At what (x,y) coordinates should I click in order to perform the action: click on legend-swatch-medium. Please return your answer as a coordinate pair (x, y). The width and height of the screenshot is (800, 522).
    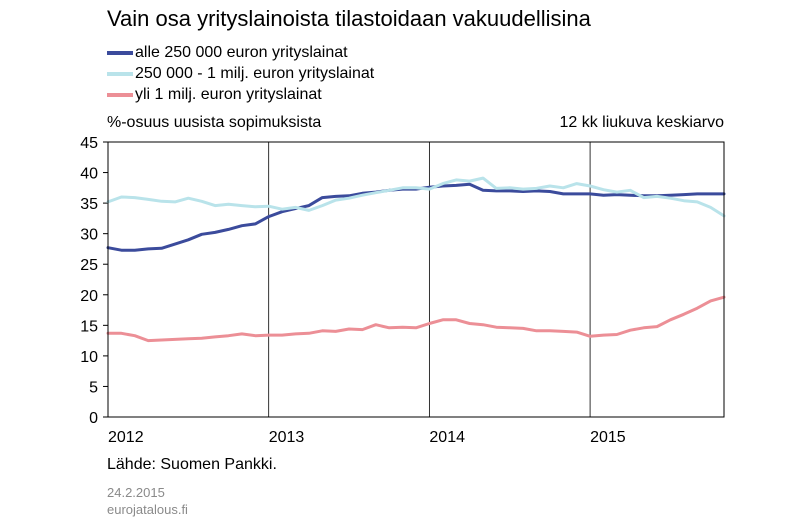
    Looking at the image, I should click on (120, 73).